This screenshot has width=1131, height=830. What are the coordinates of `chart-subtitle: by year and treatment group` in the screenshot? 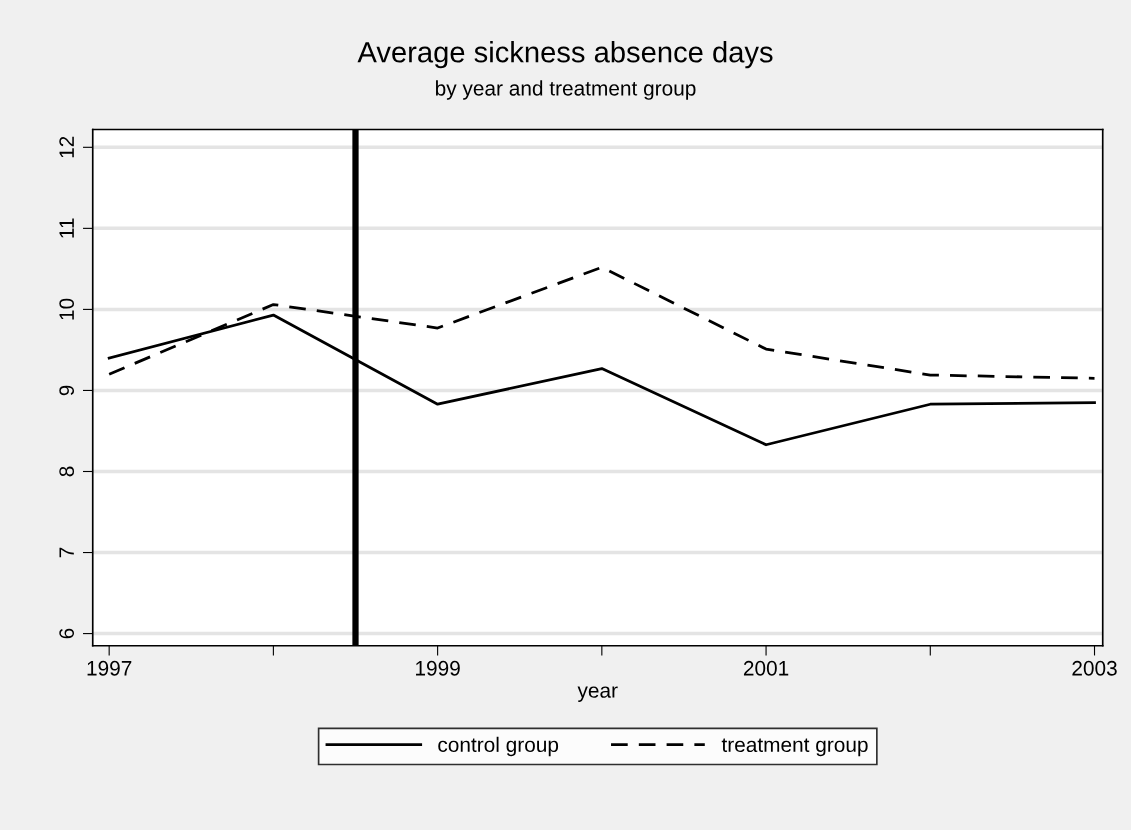 It's located at (565, 90).